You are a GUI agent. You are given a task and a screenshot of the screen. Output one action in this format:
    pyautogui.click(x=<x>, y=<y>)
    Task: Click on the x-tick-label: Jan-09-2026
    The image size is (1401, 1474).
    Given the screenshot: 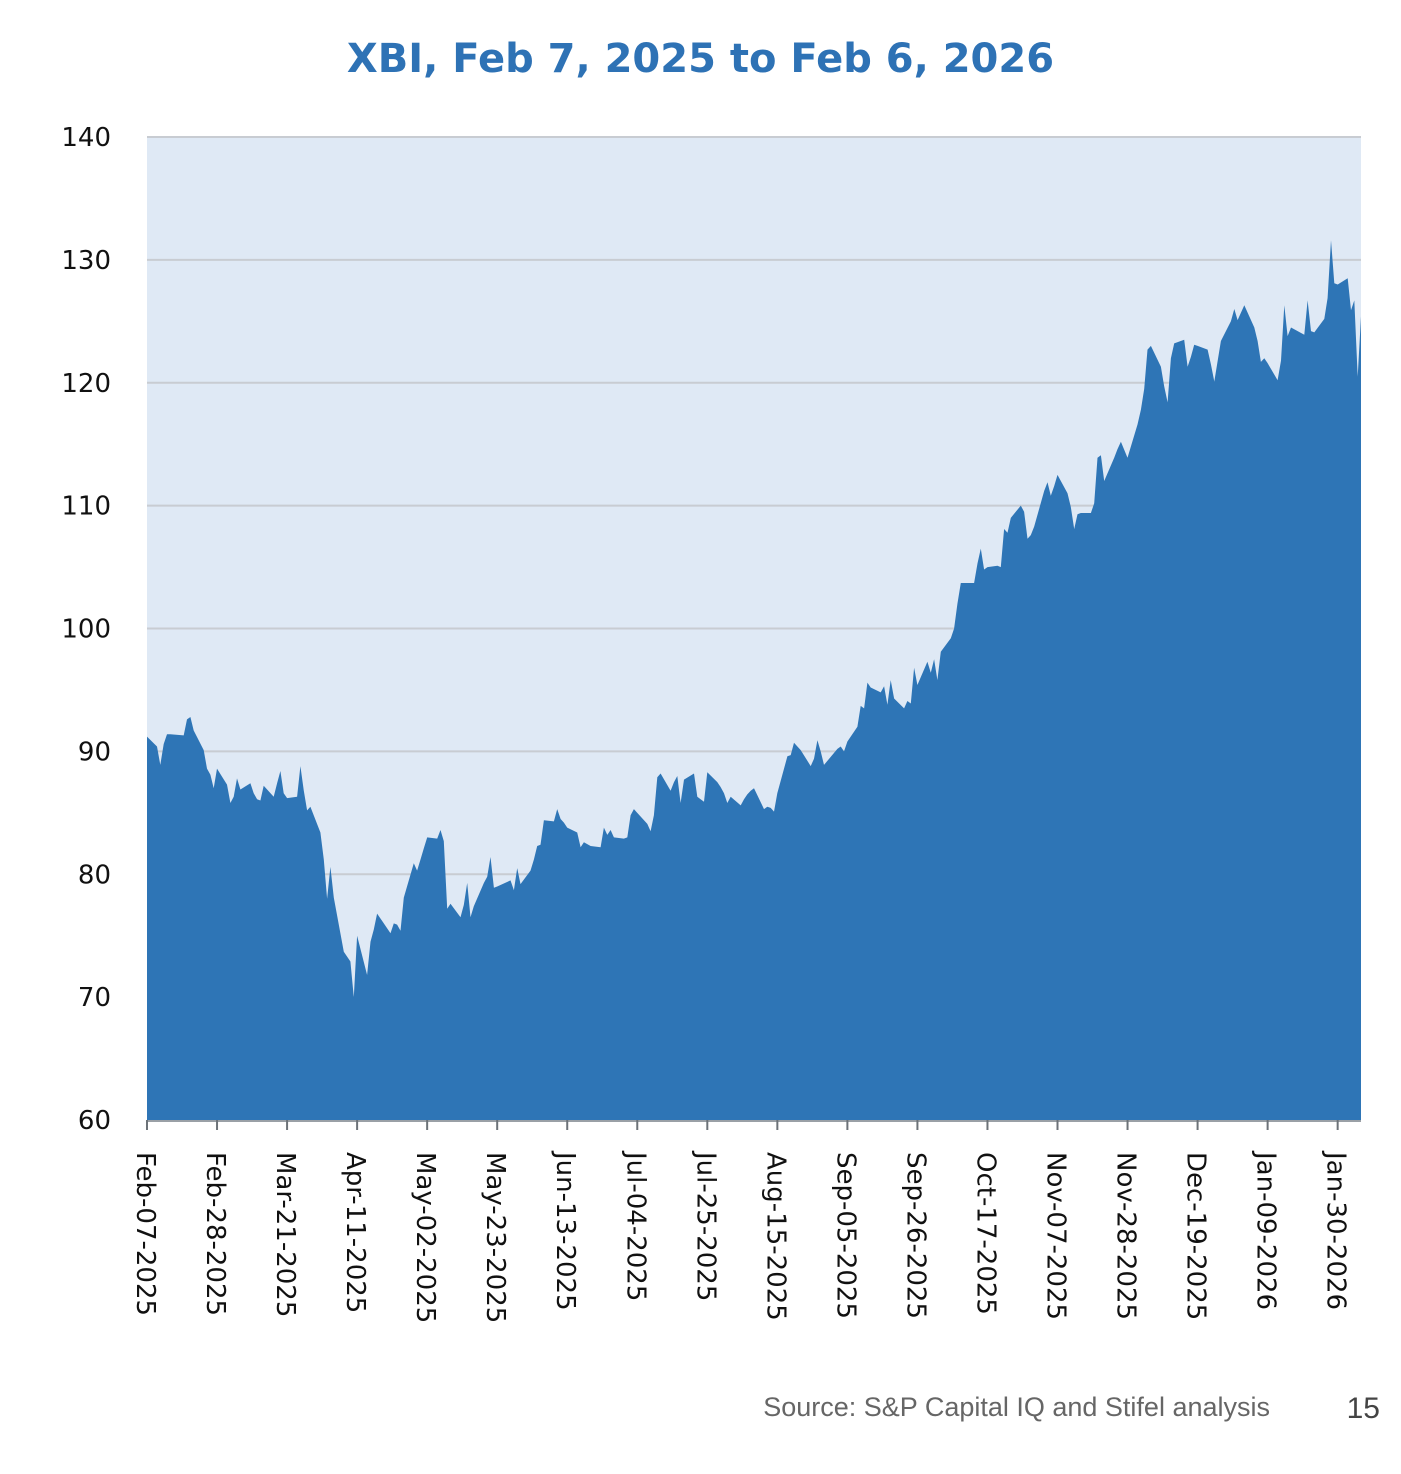 What is the action you would take?
    pyautogui.click(x=1266, y=1230)
    